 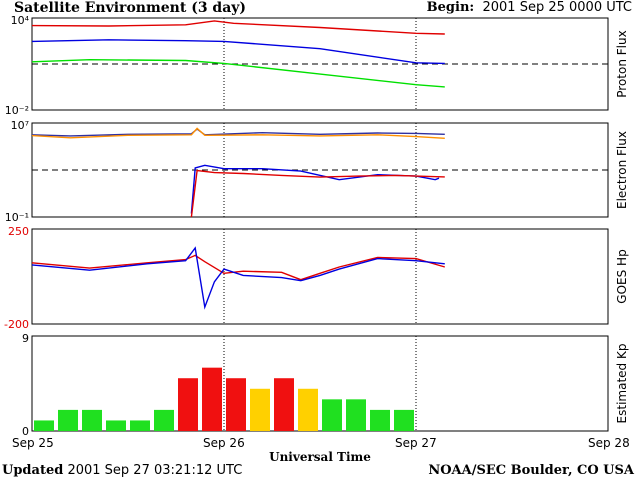 What do you see at coordinates (25, 338) in the screenshot?
I see `y-tick-label: 9` at bounding box center [25, 338].